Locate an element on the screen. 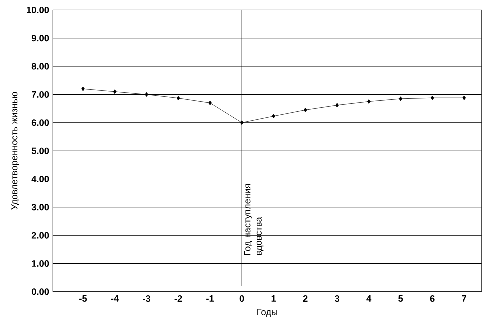 This screenshot has width=490, height=335. x-tick-label: 2 is located at coordinates (305, 299).